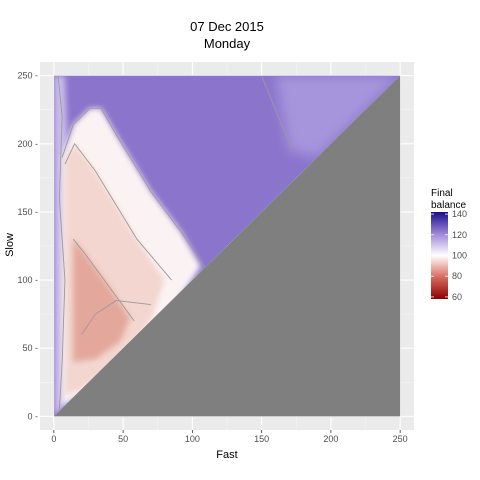 The width and height of the screenshot is (480, 480). I want to click on x-tick-label: 50, so click(123, 439).